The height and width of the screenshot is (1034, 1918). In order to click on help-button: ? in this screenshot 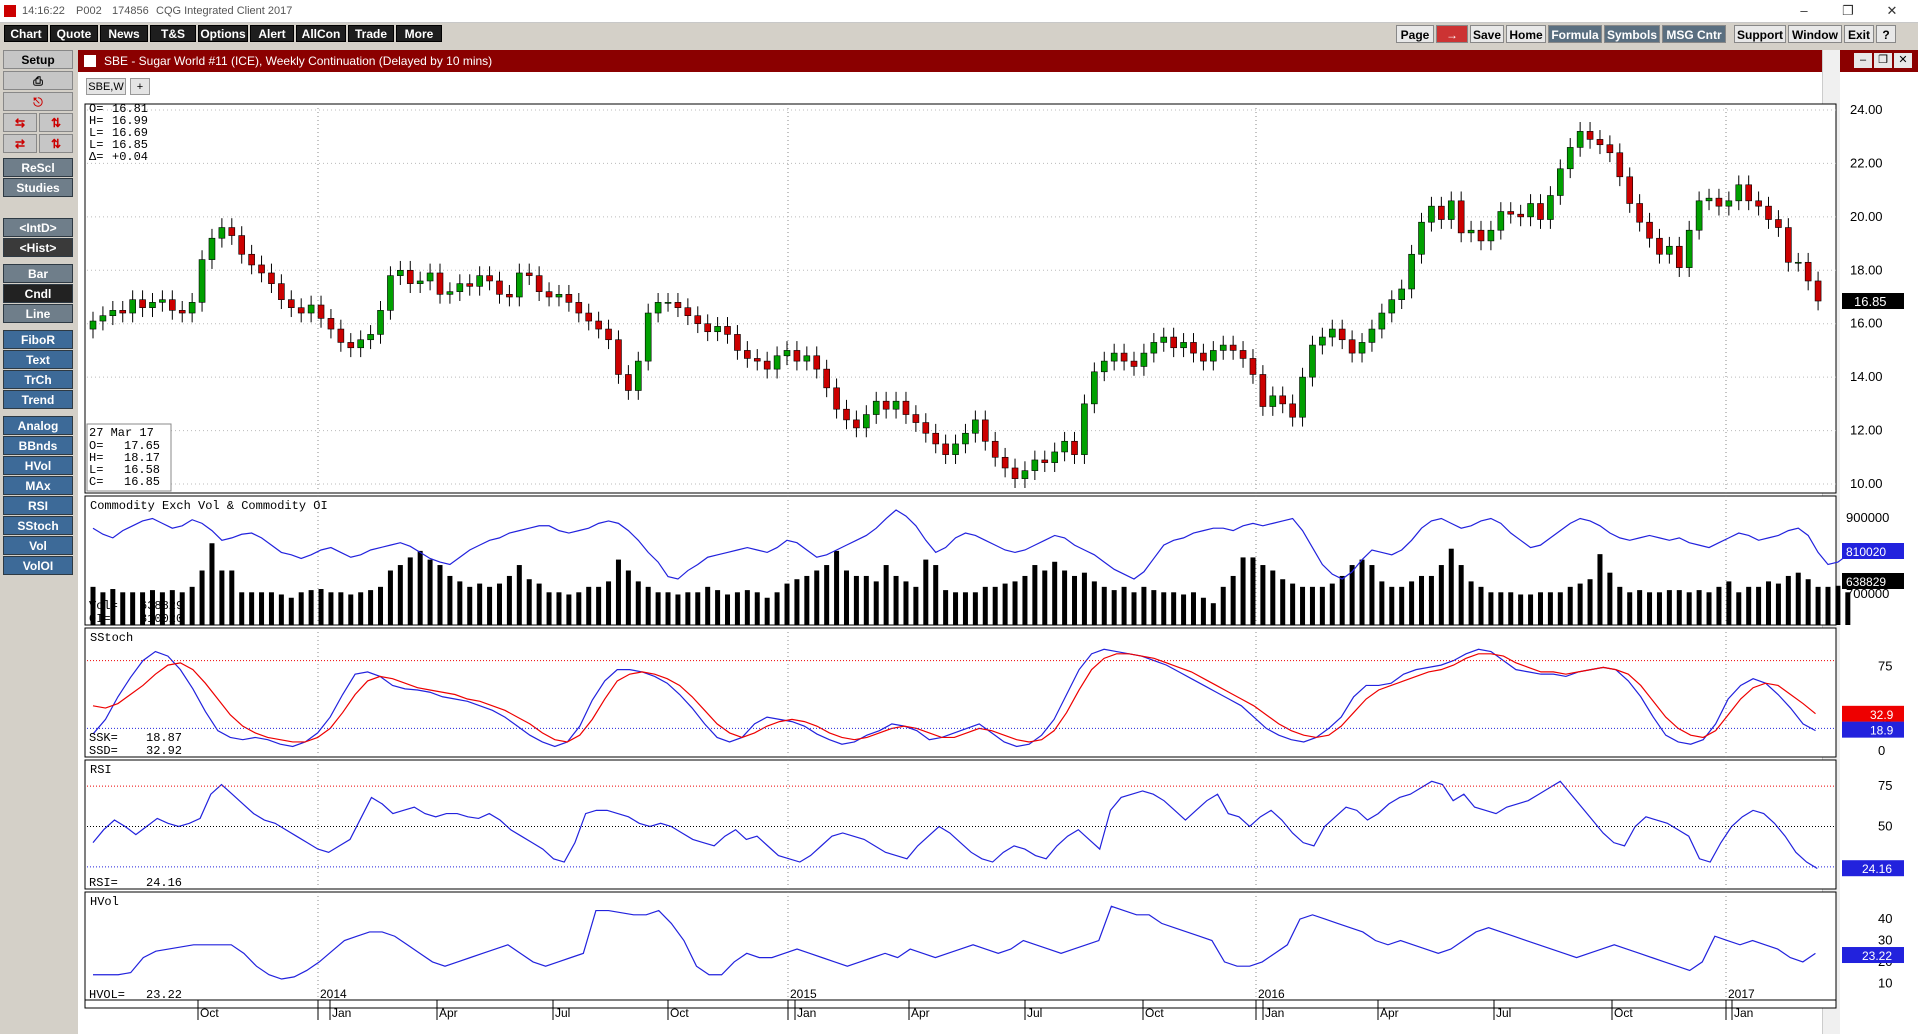, I will do `click(1886, 34)`.